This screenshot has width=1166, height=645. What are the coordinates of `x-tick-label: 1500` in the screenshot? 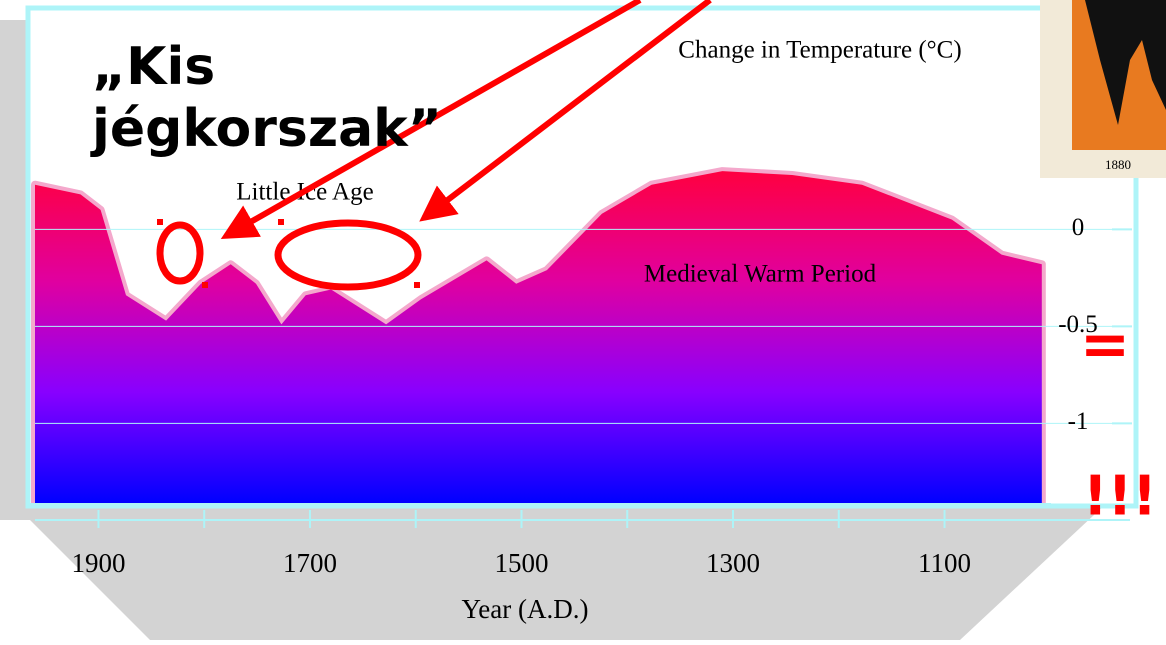 It's located at (521, 563).